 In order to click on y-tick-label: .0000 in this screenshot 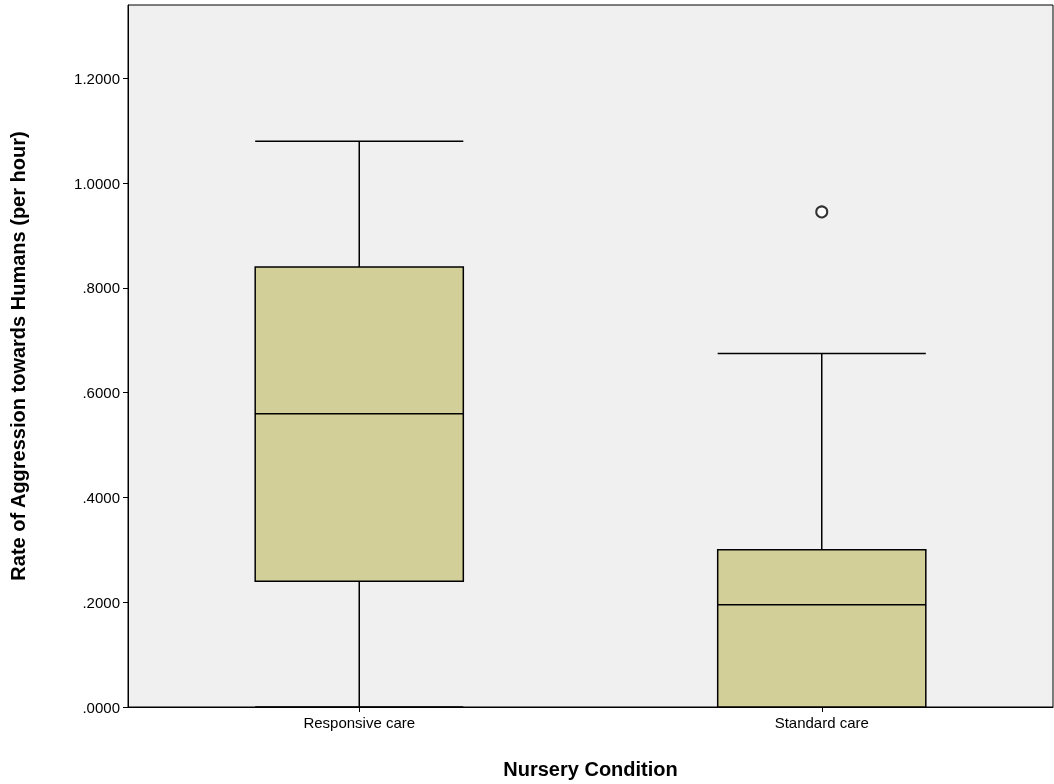, I will do `click(101, 707)`.